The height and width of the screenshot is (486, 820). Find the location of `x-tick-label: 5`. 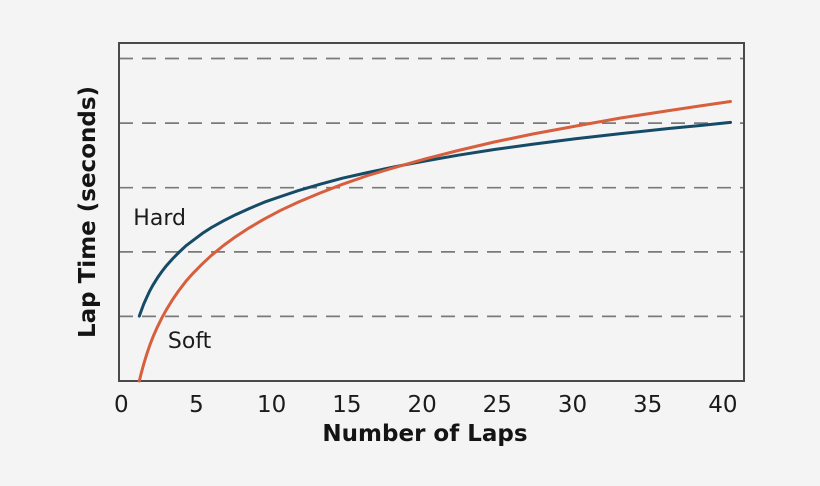

x-tick-label: 5 is located at coordinates (196, 405).